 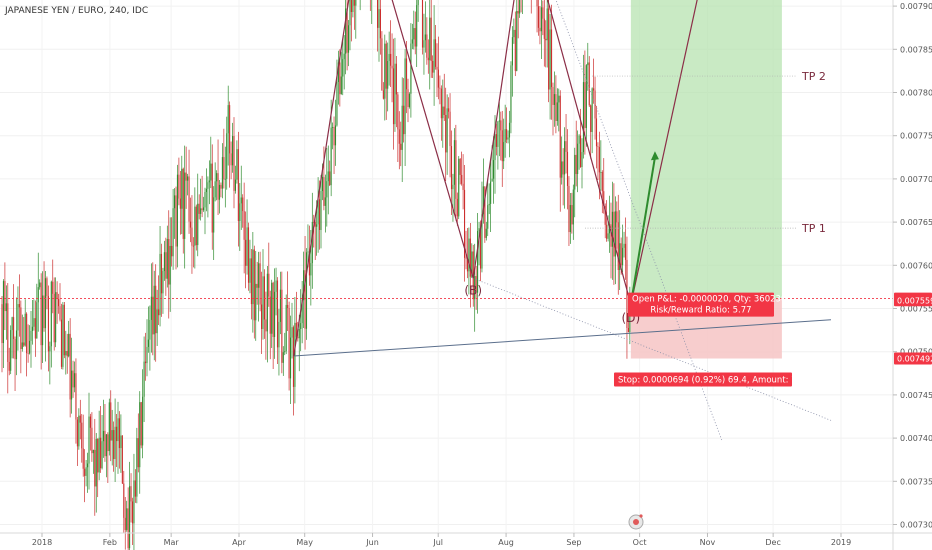 I want to click on x-tick-label: Mar, so click(x=172, y=542).